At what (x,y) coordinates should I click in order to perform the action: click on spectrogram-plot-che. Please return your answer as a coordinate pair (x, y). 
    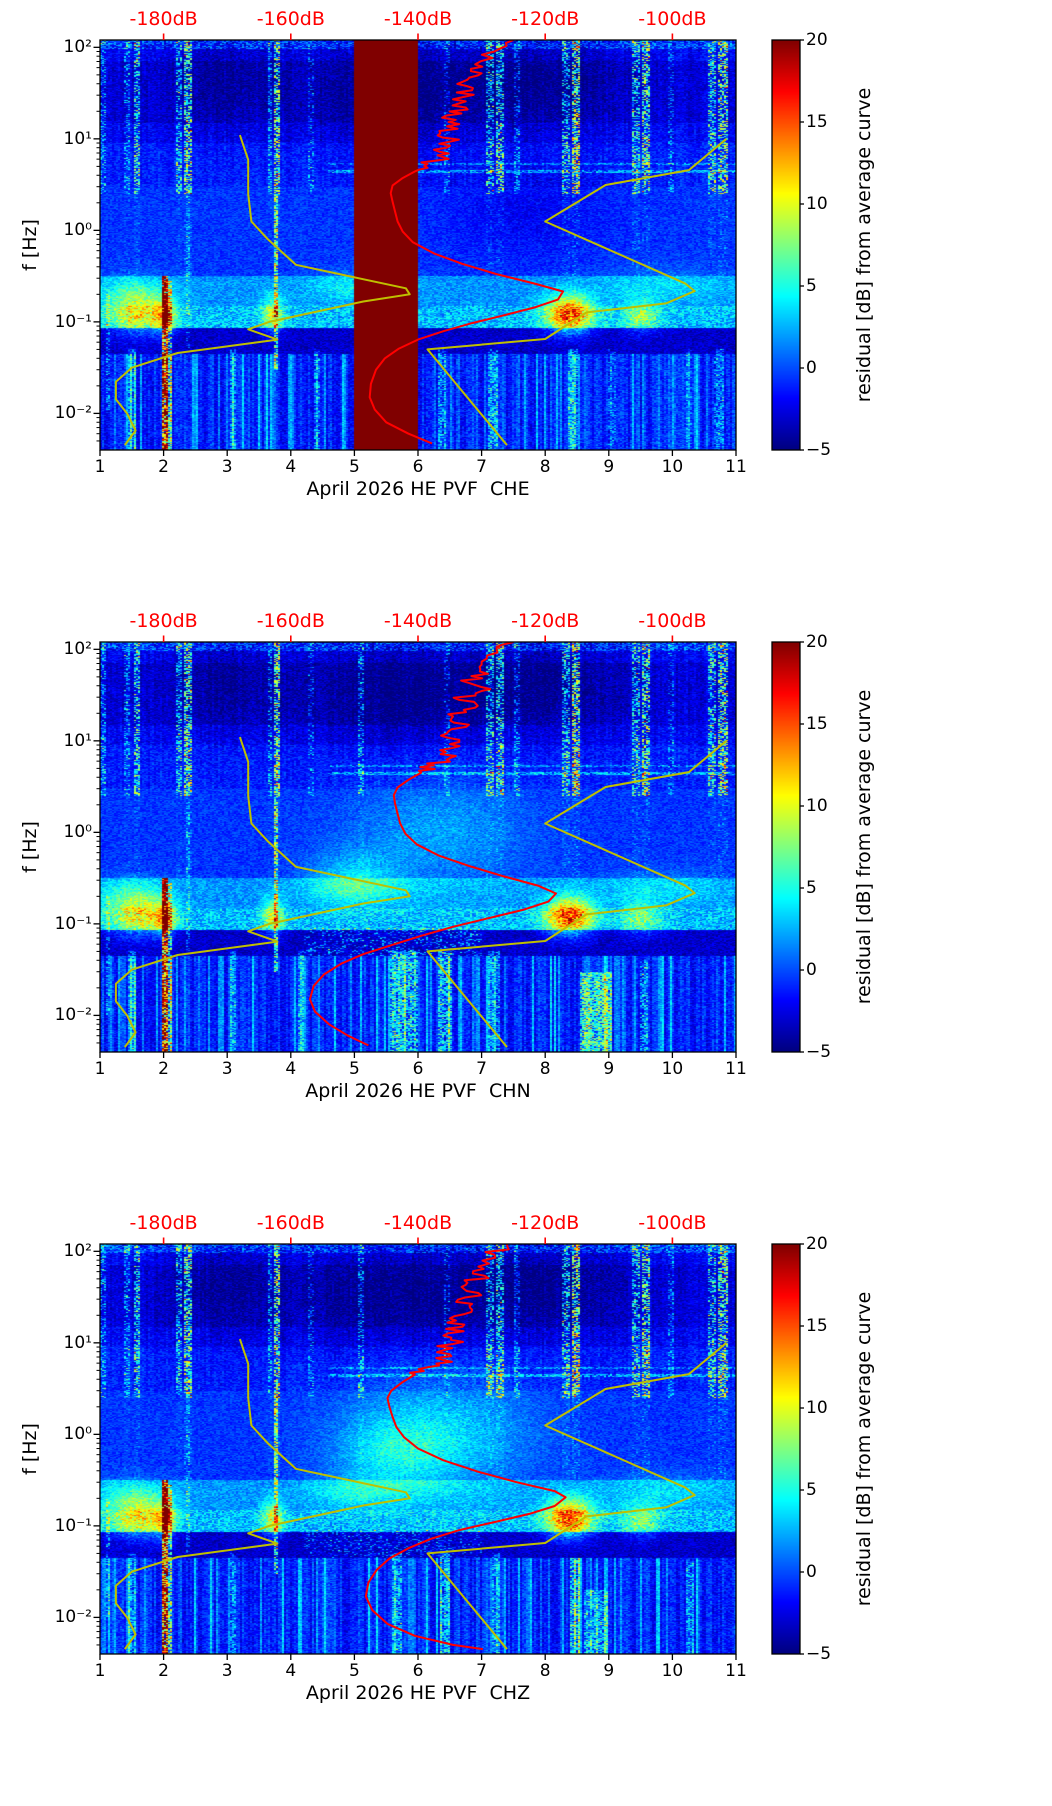
    Looking at the image, I should click on (418, 245).